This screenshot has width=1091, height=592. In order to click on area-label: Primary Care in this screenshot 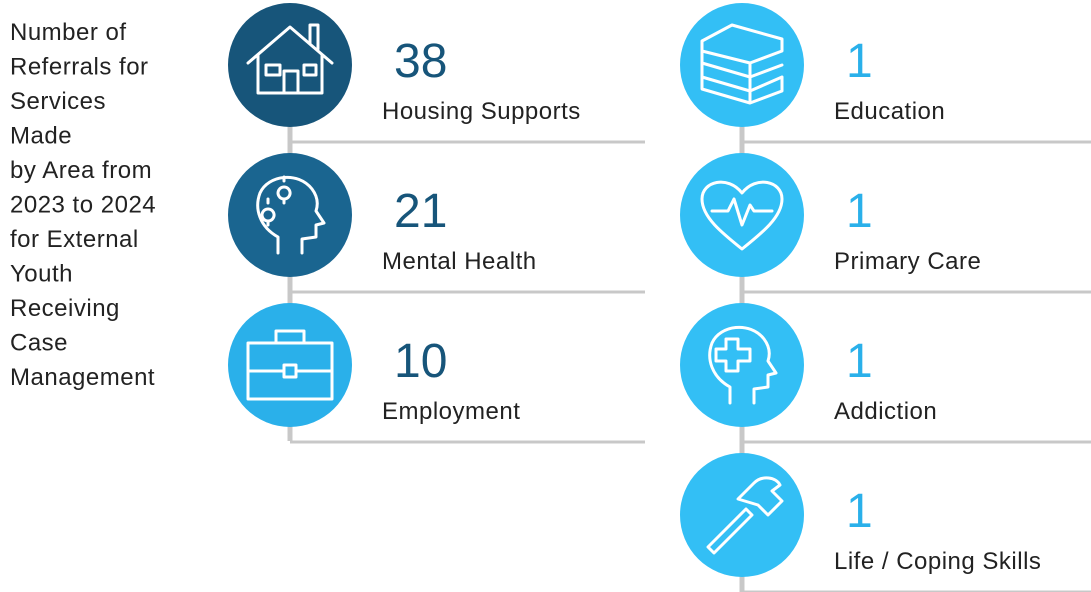, I will do `click(907, 261)`.